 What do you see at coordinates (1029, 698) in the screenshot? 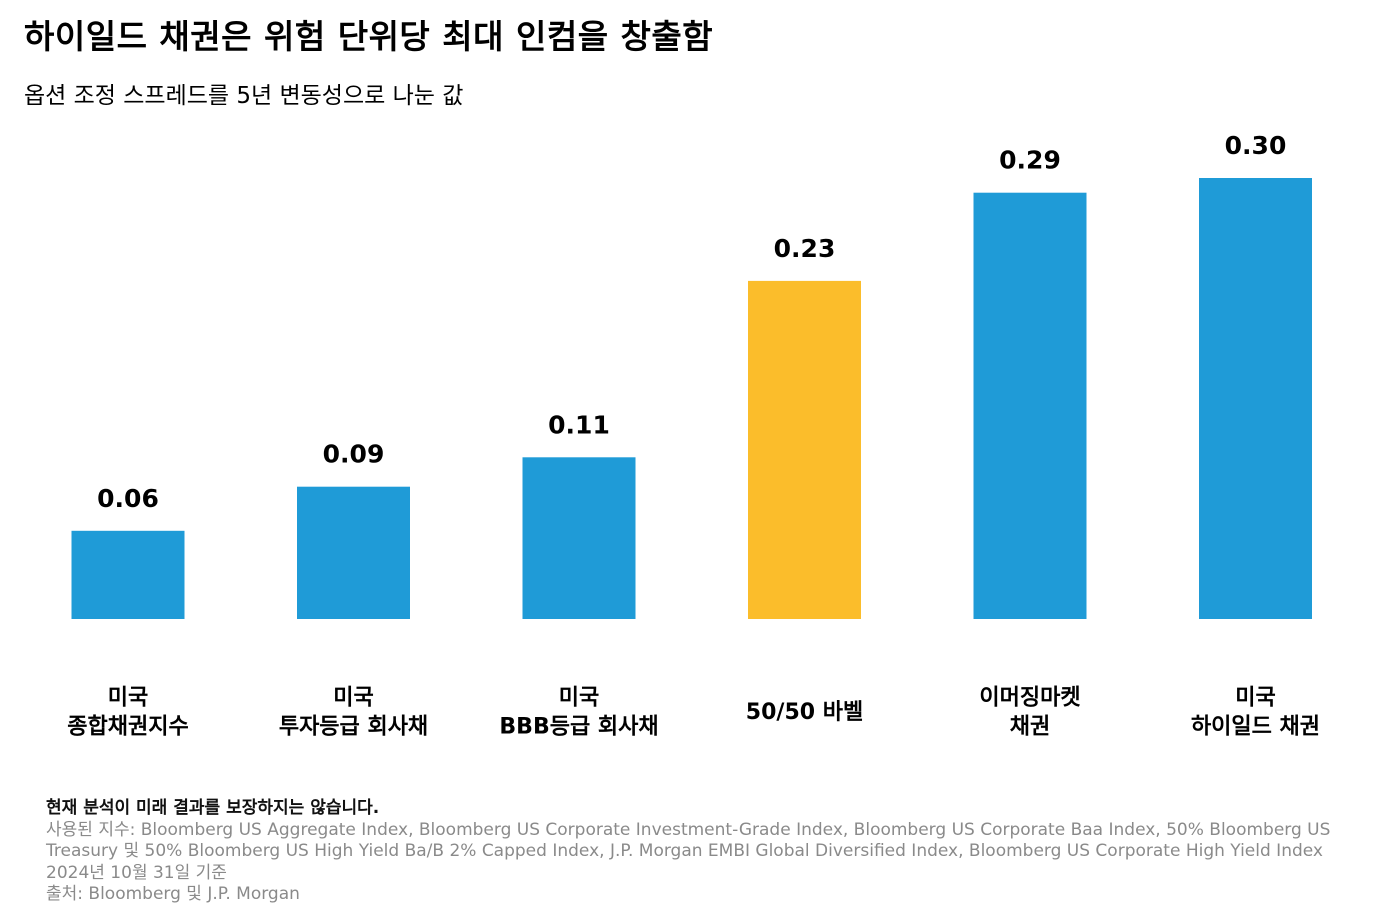
I see `category-label-4-0: 이머징마켓` at bounding box center [1029, 698].